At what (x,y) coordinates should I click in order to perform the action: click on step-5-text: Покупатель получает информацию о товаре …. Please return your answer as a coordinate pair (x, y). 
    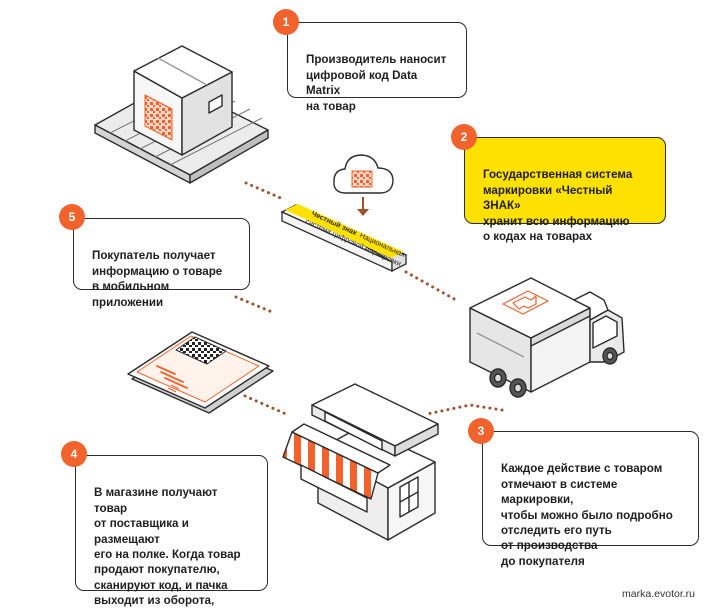
    Looking at the image, I should click on (157, 279).